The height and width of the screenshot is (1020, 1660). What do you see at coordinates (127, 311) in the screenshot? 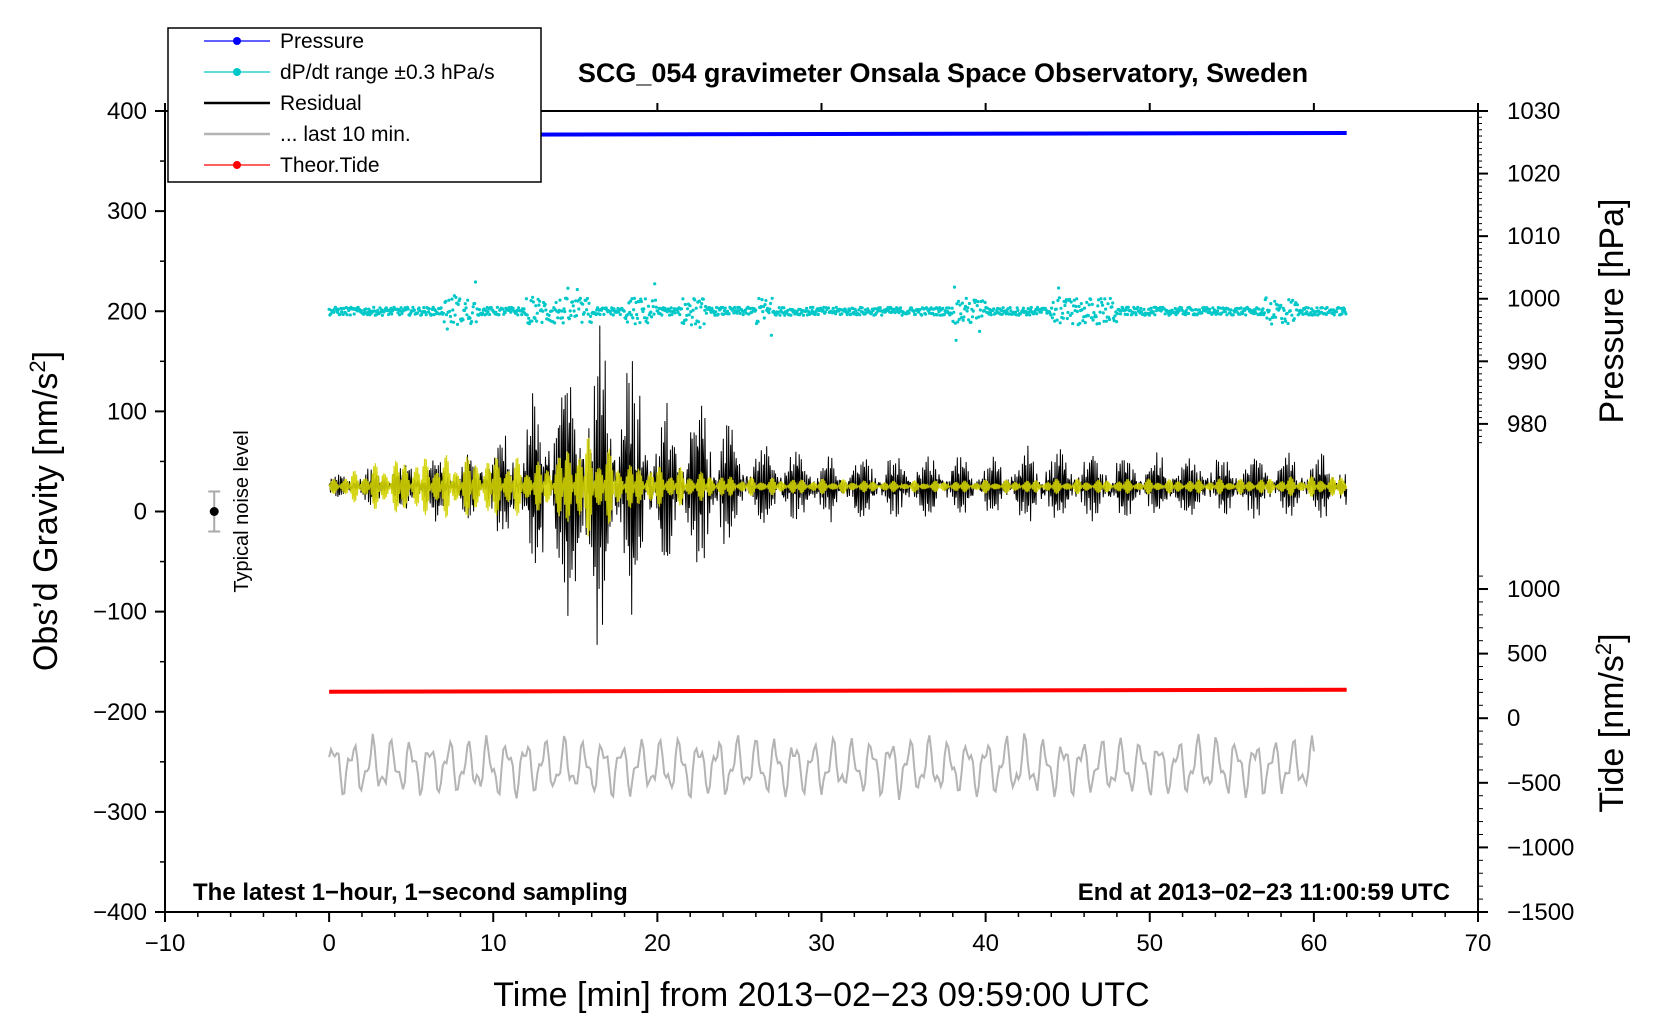
I see `y-tick-label: 200` at bounding box center [127, 311].